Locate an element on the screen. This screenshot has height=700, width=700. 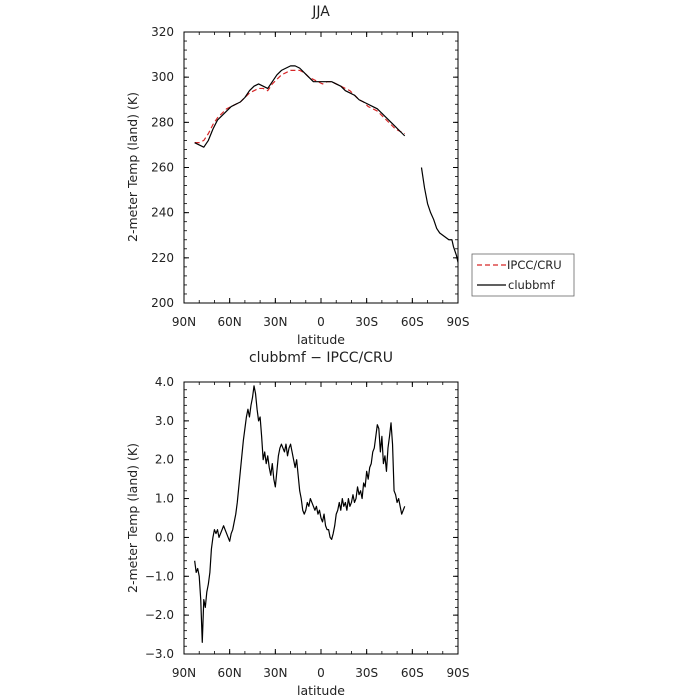
bottom-y-tick-label: 4.0 is located at coordinates (164, 382).